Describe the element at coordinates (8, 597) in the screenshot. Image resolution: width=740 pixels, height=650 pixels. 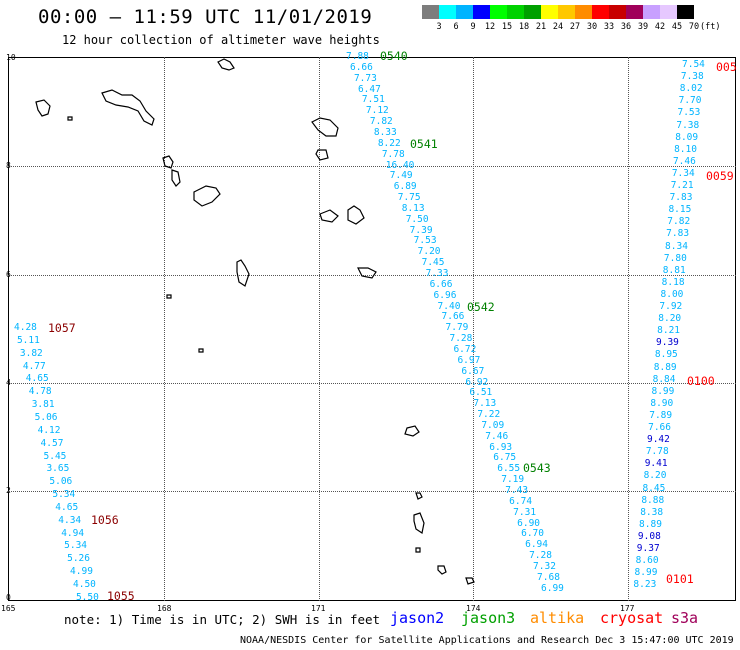
I see `y-tick-0: 0` at that location.